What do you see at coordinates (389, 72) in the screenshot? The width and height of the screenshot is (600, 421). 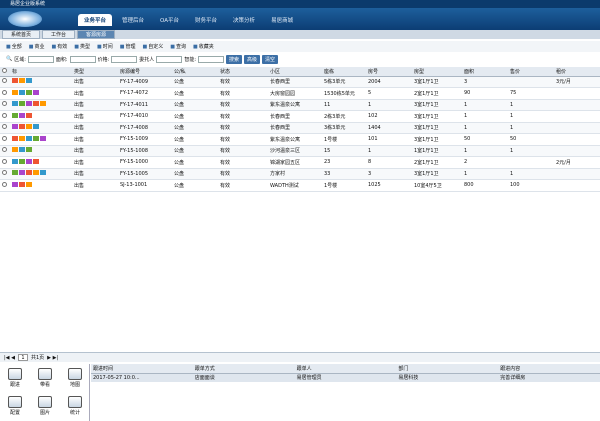 I see `header-cell: 房号` at bounding box center [389, 72].